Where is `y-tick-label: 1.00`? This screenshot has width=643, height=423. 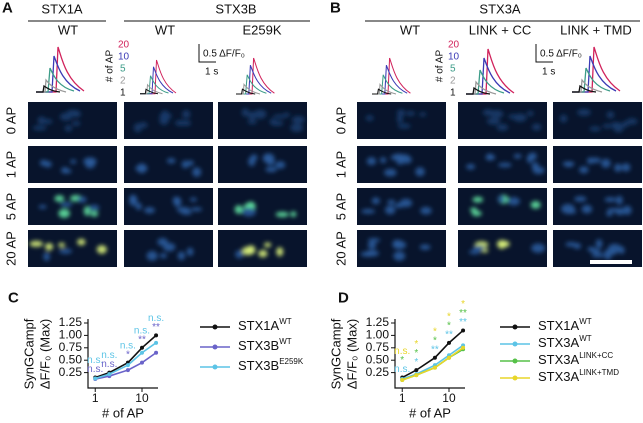
y-tick-label: 1.00 is located at coordinates (378, 335).